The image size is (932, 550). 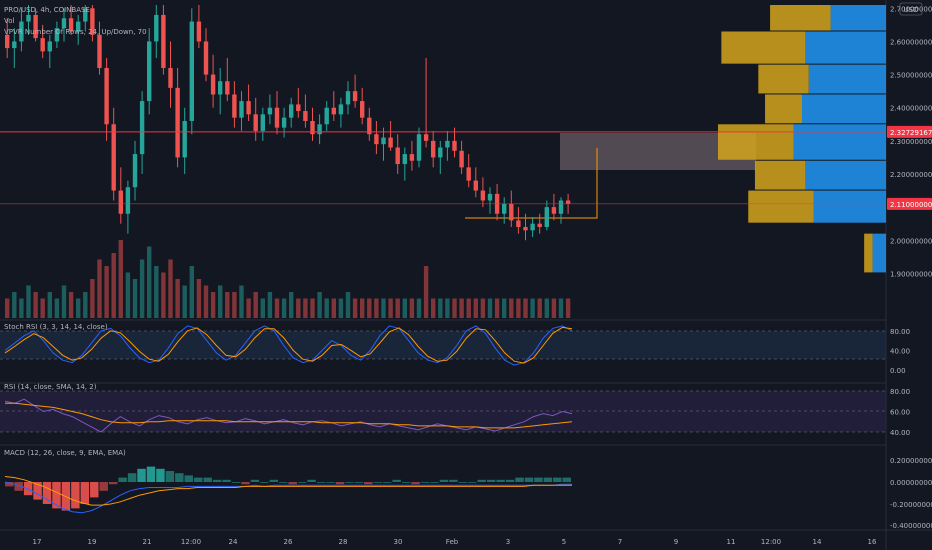 I want to click on time-tick-label: 11, so click(x=731, y=542).